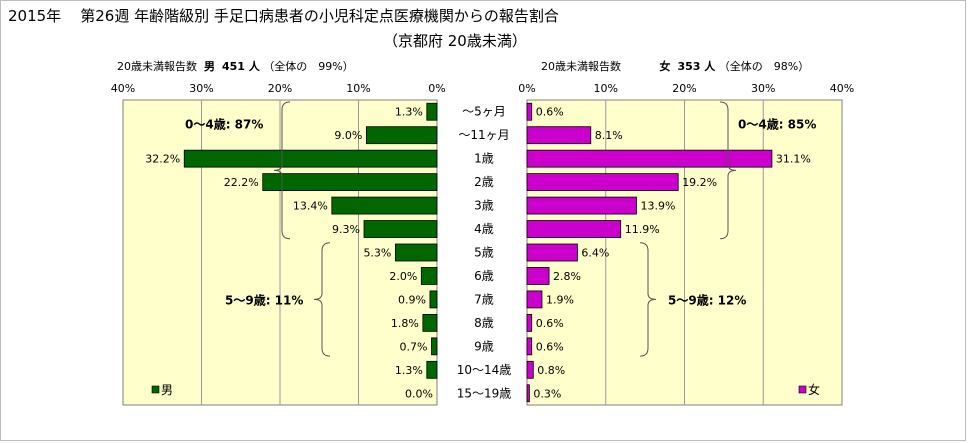 Image resolution: width=968 pixels, height=443 pixels. Describe the element at coordinates (157, 66) in the screenshot. I see `male-header-label: 20歳未満報告数` at that location.